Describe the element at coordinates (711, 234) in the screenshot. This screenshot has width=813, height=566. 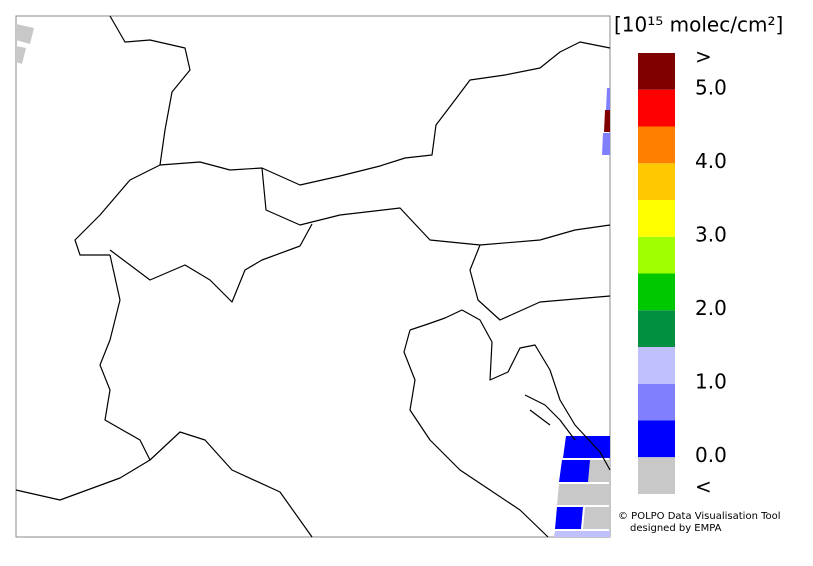
I see `colorbar-tick-label: 3.0` at that location.